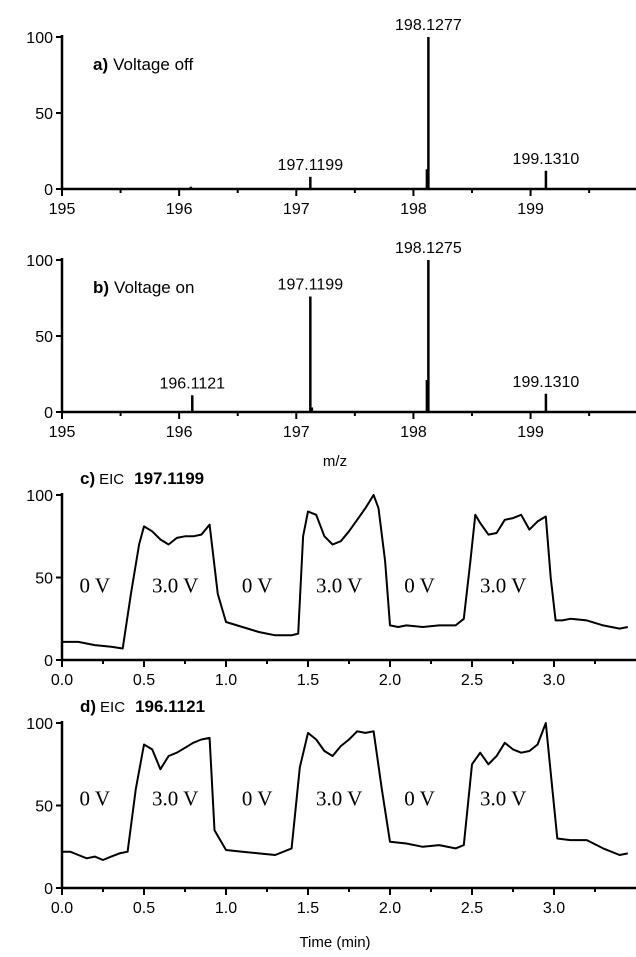 The image size is (636, 957). I want to click on panel-title-text: Voltage on, so click(154, 287).